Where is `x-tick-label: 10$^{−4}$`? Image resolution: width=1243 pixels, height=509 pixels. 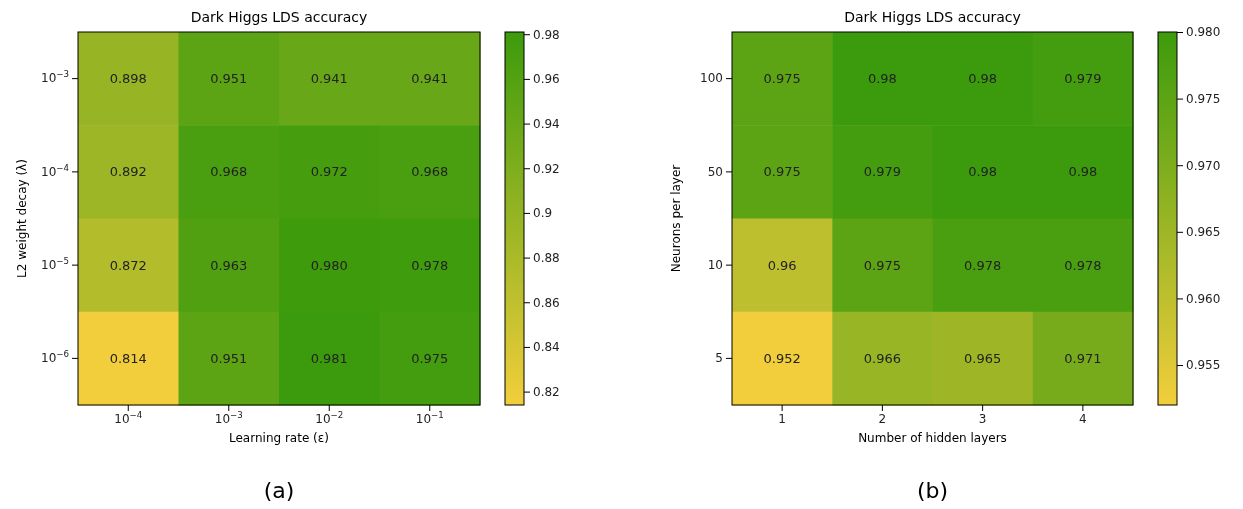
x-tick-label: 10$^{−4}$ is located at coordinates (128, 417).